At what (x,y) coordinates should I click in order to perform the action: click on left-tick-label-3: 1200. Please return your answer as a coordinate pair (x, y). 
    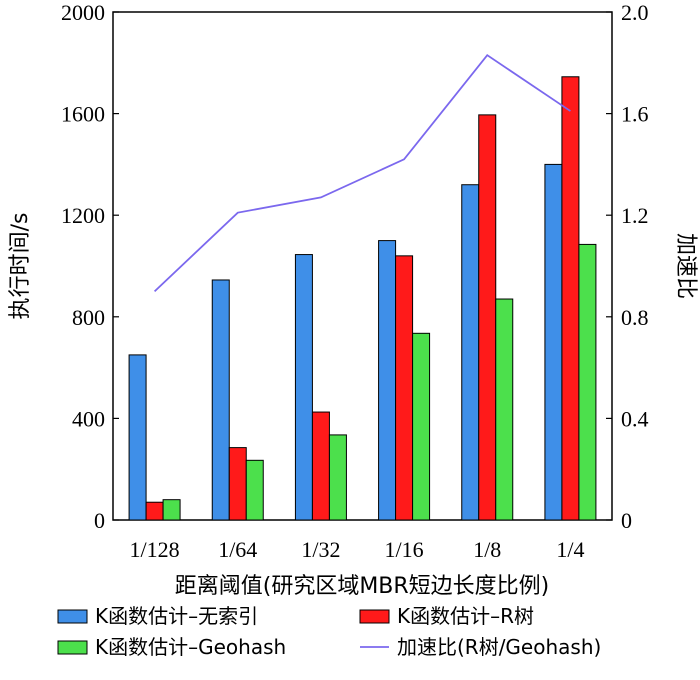
    Looking at the image, I should click on (83, 215).